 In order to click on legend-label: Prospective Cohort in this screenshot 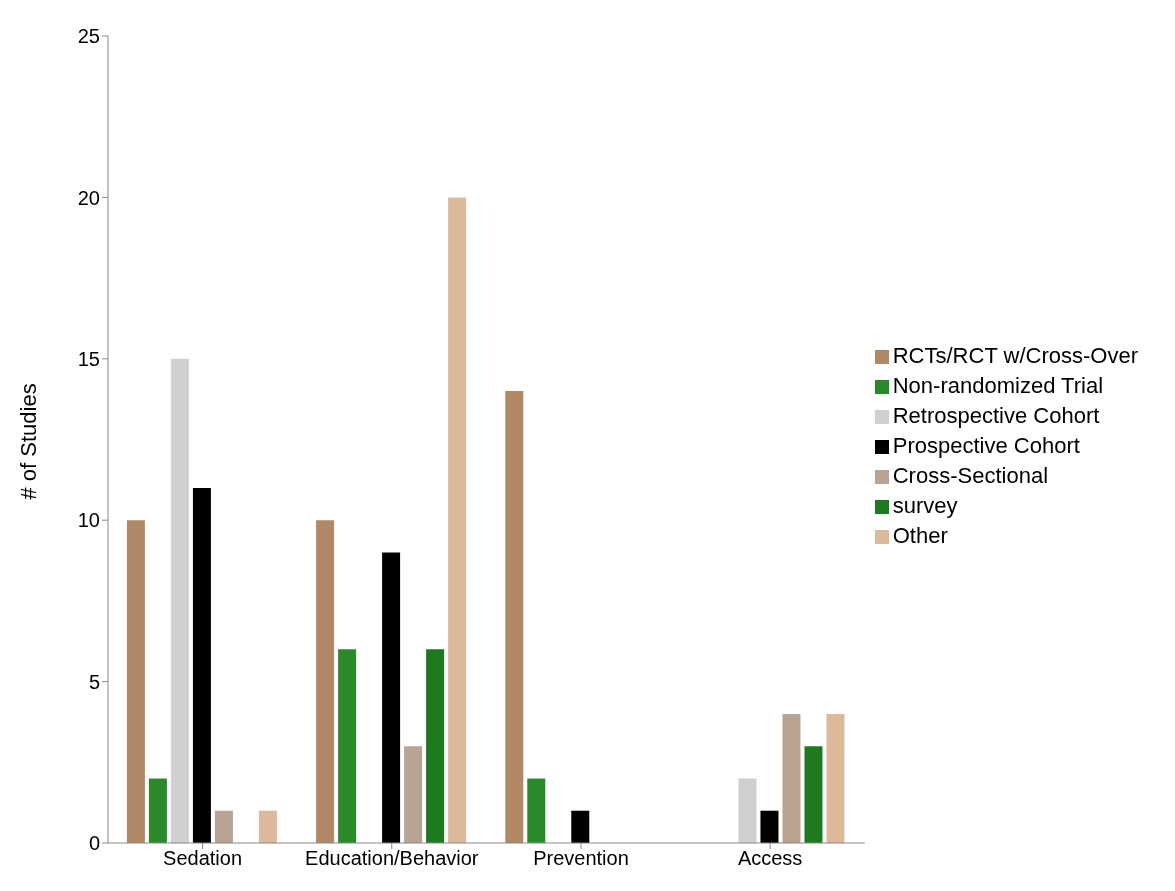, I will do `click(986, 445)`.